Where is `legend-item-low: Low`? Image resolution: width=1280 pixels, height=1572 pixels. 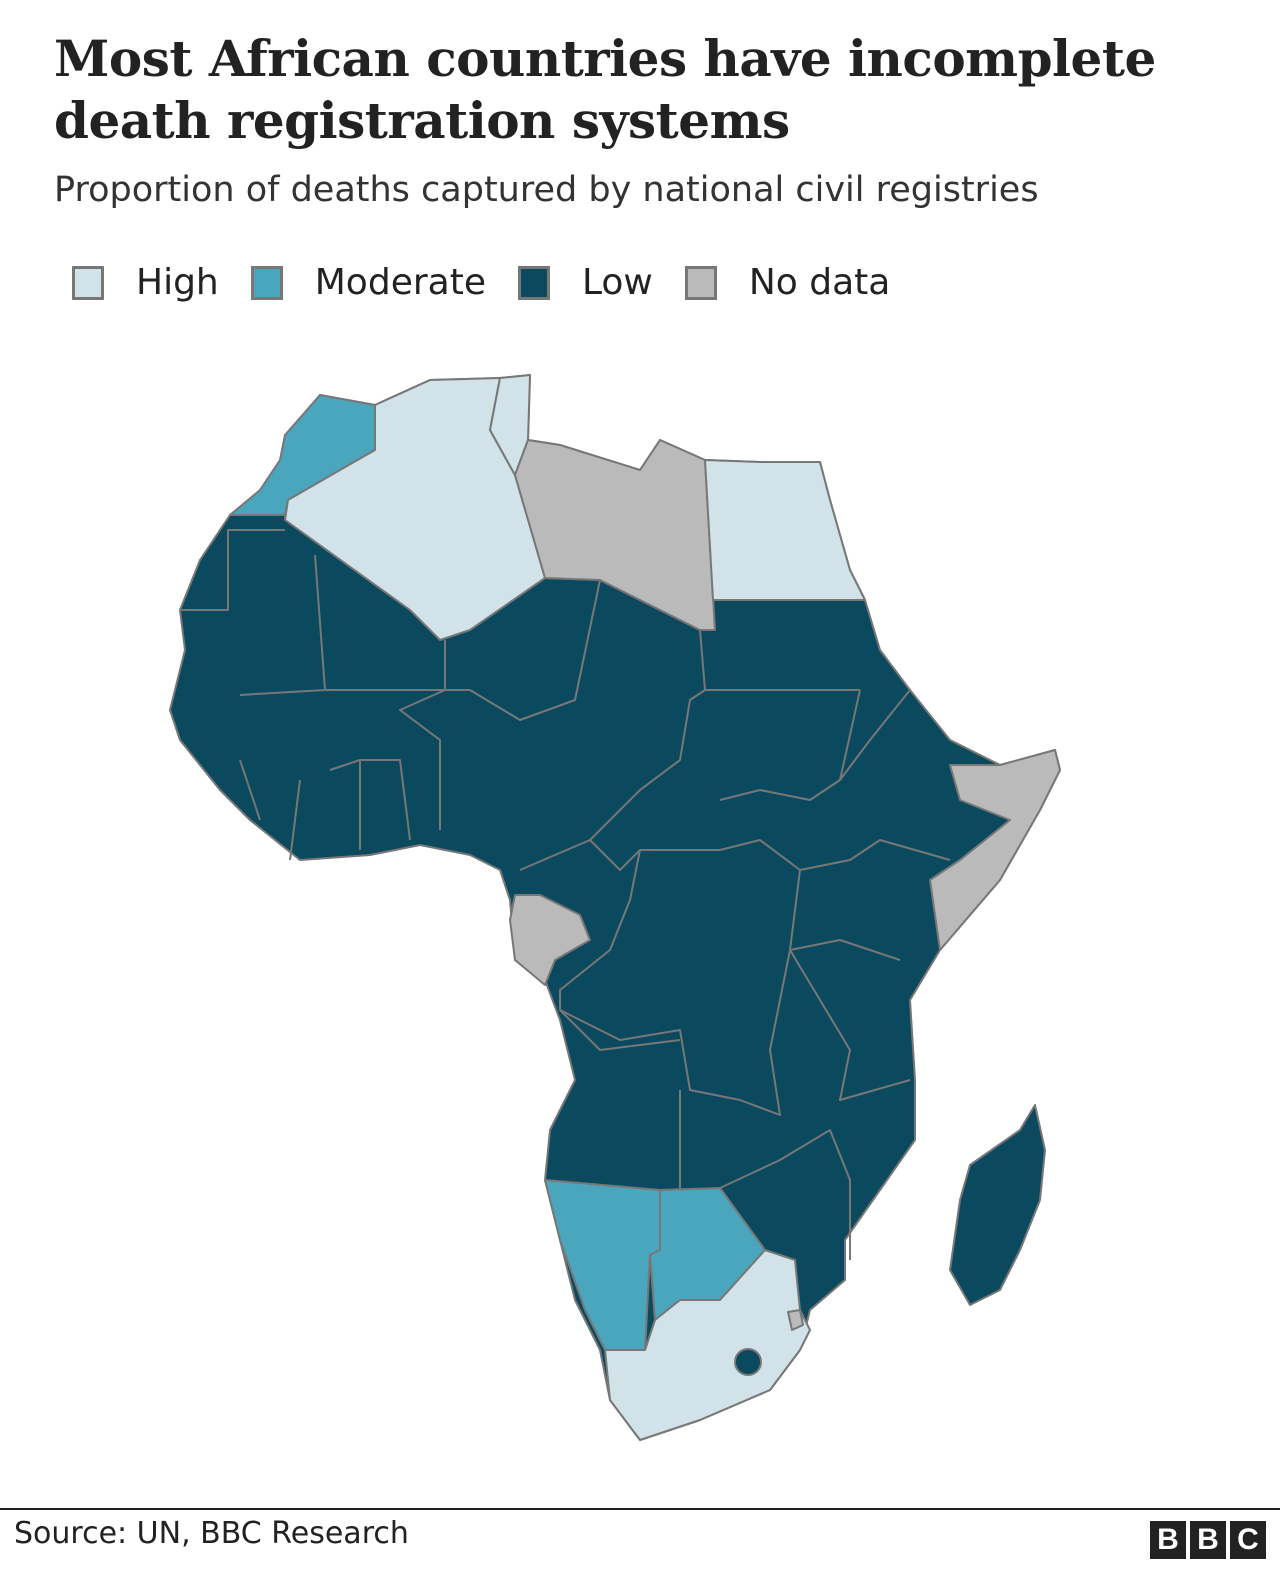 legend-item-low: Low is located at coordinates (585, 282).